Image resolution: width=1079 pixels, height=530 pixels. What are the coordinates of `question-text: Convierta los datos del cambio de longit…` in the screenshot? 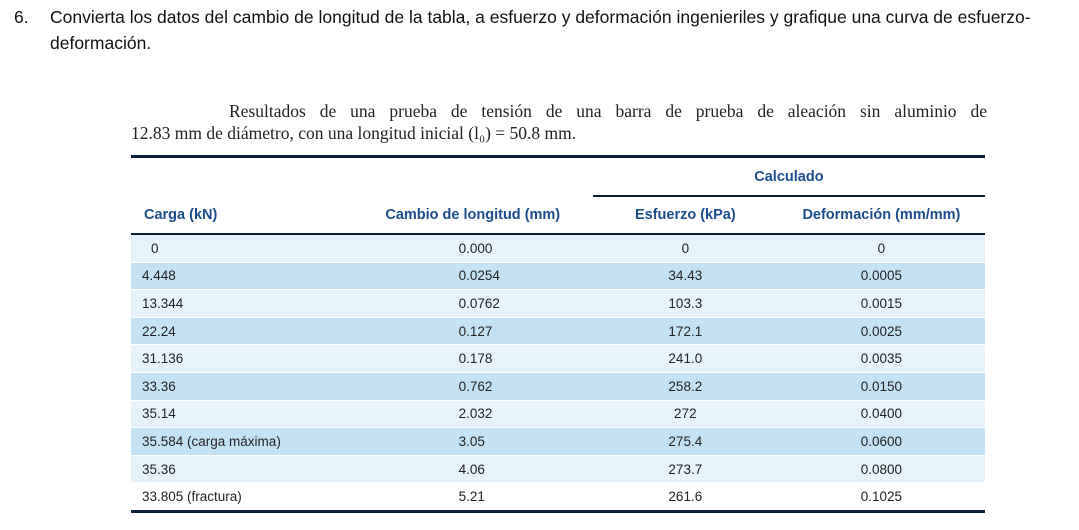 It's located at (540, 30).